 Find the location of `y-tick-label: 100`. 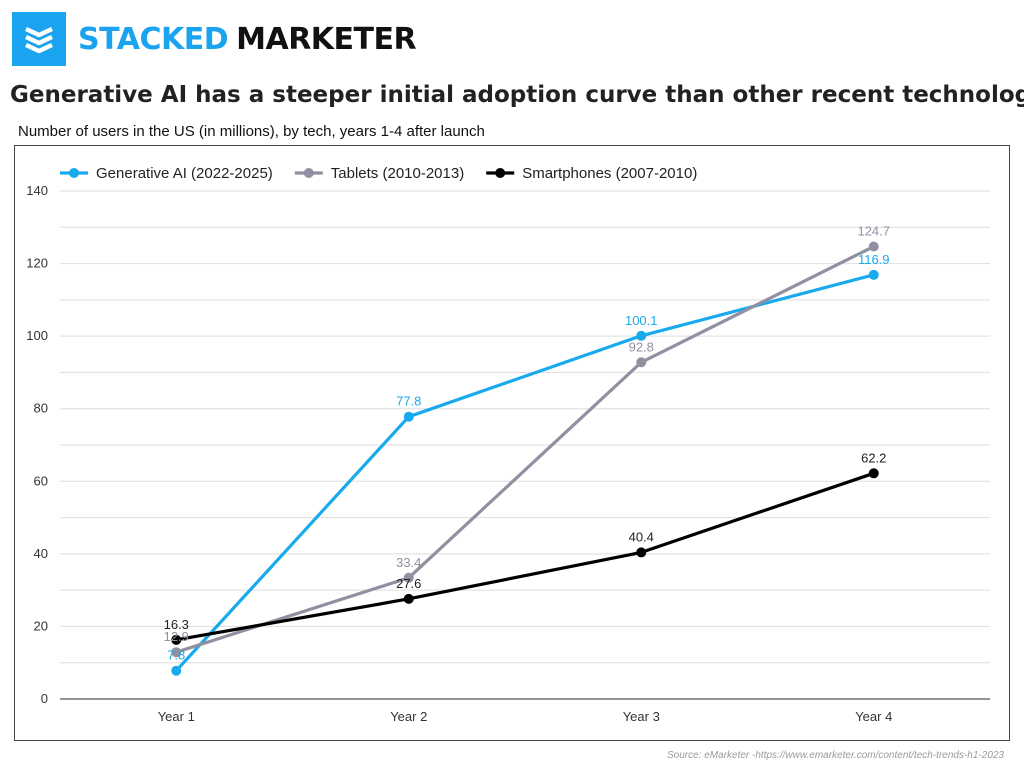

y-tick-label: 100 is located at coordinates (37, 335).